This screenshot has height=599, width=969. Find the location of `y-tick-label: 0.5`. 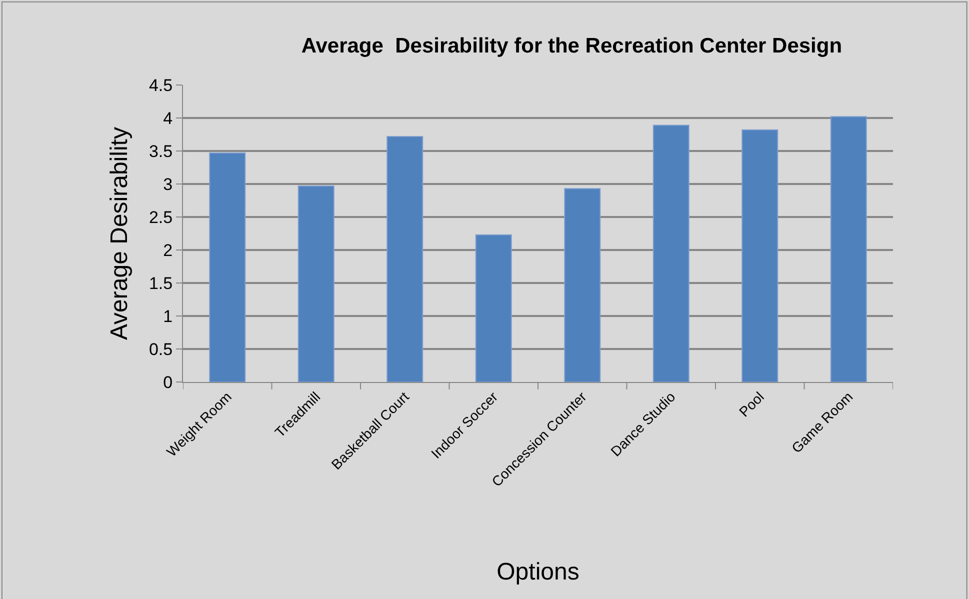

y-tick-label: 0.5 is located at coordinates (160, 349).